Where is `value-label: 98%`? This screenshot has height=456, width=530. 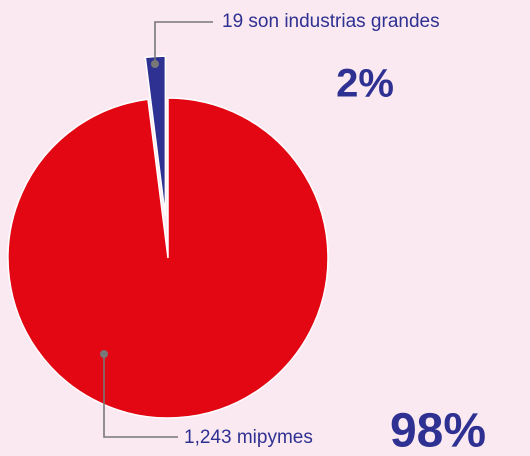 value-label: 98% is located at coordinates (438, 430).